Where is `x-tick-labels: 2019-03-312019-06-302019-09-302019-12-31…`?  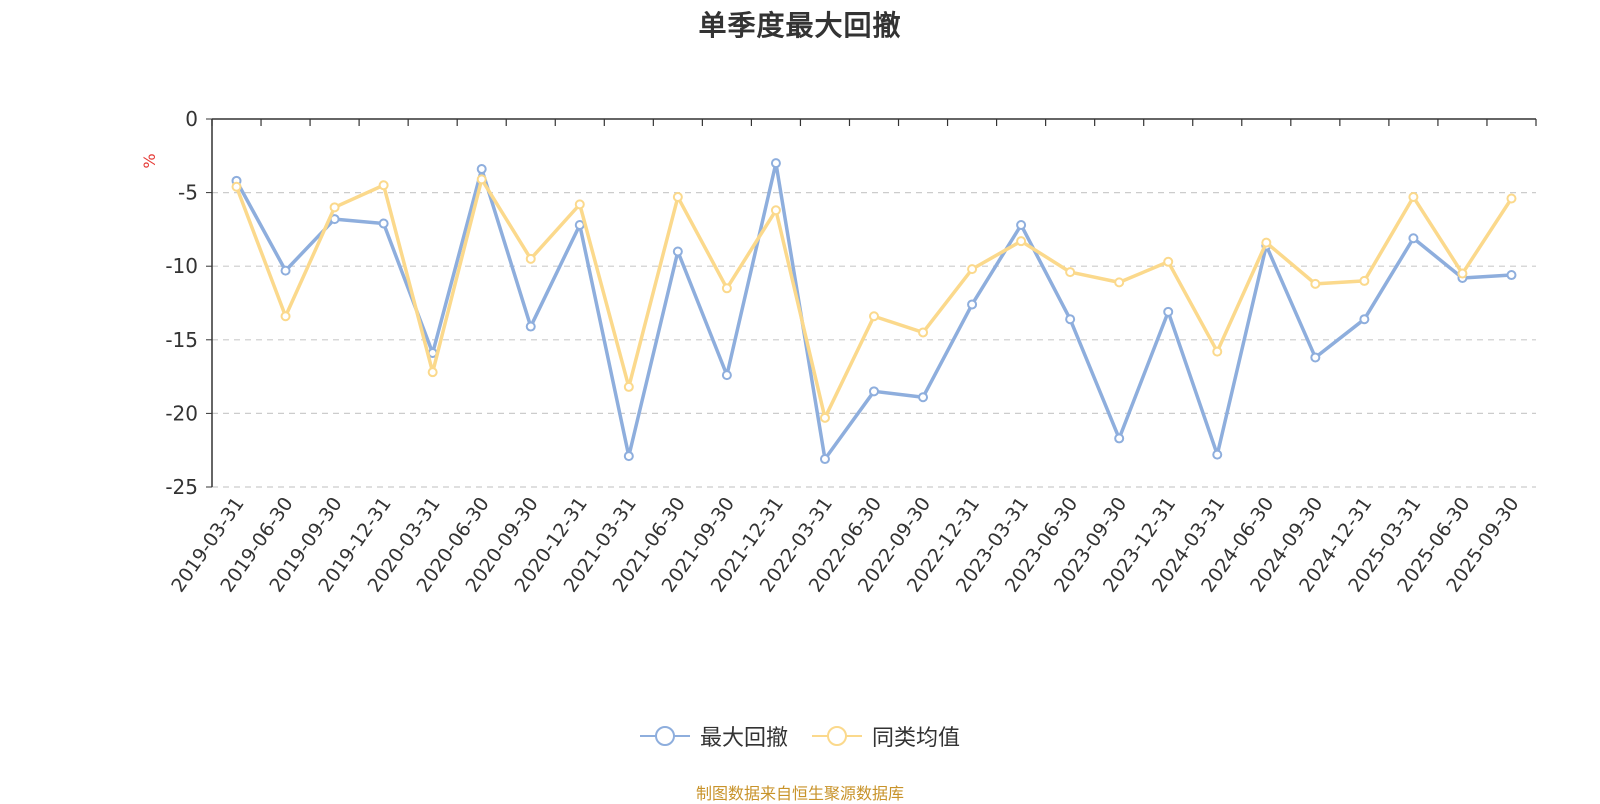
x-tick-labels: 2019-03-312019-06-302019-09-302019-12-31… is located at coordinates (845, 544).